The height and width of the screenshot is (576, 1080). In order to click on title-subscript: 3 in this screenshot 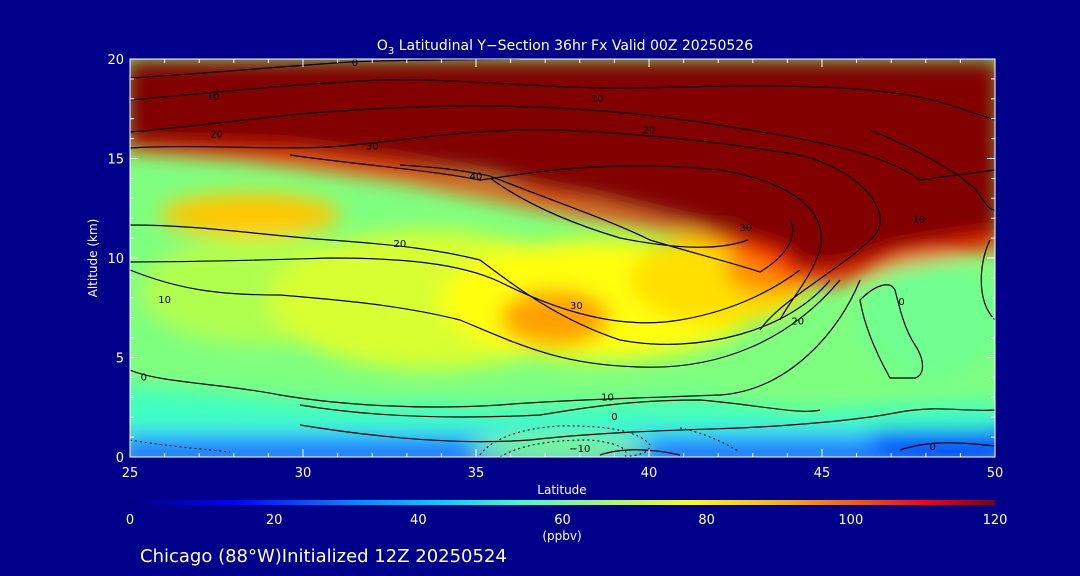, I will do `click(391, 51)`.